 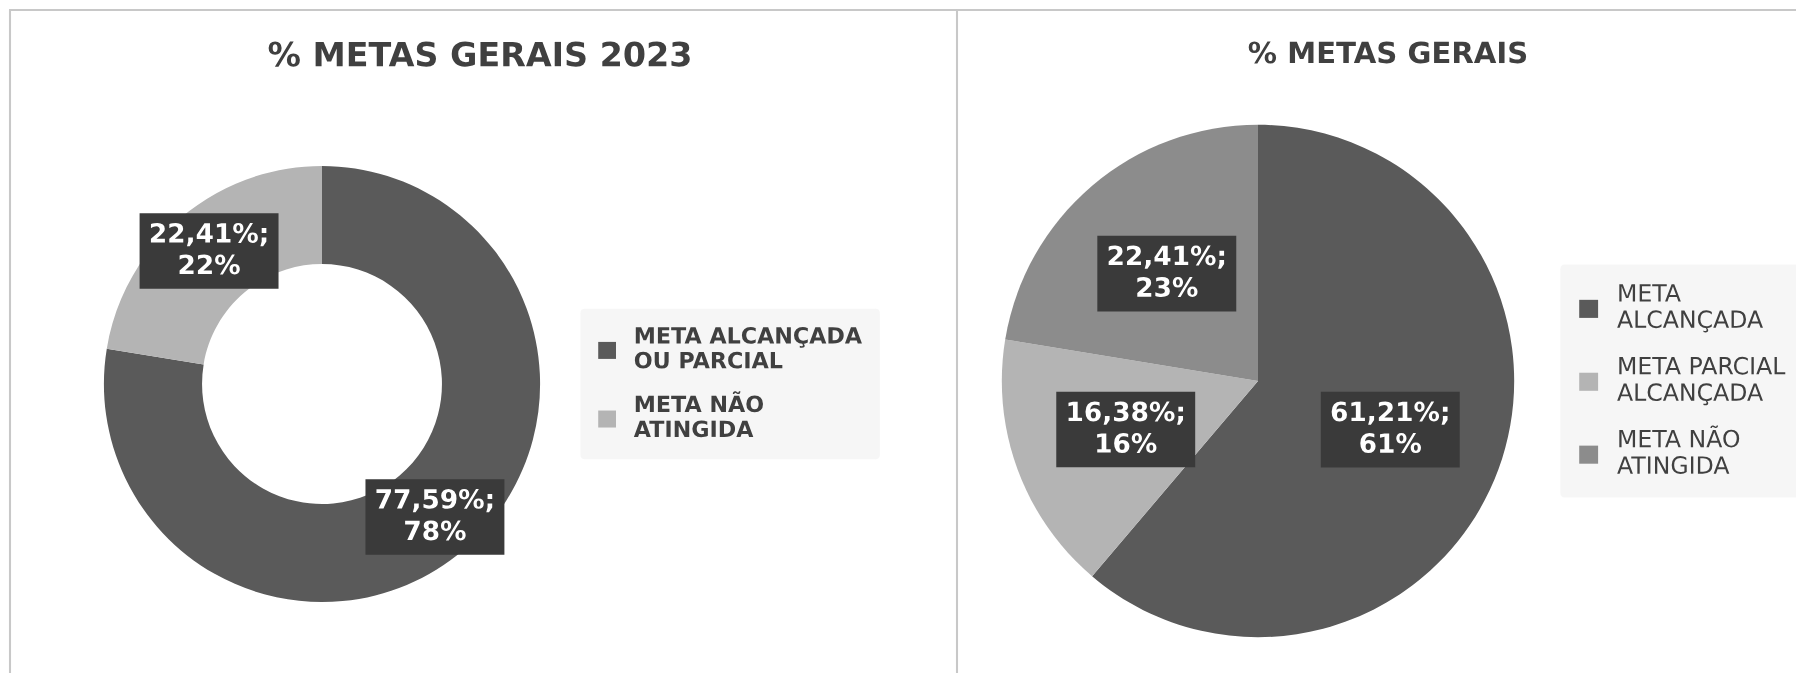 I want to click on chart-title: % METAS GERAIS, so click(x=1387, y=52).